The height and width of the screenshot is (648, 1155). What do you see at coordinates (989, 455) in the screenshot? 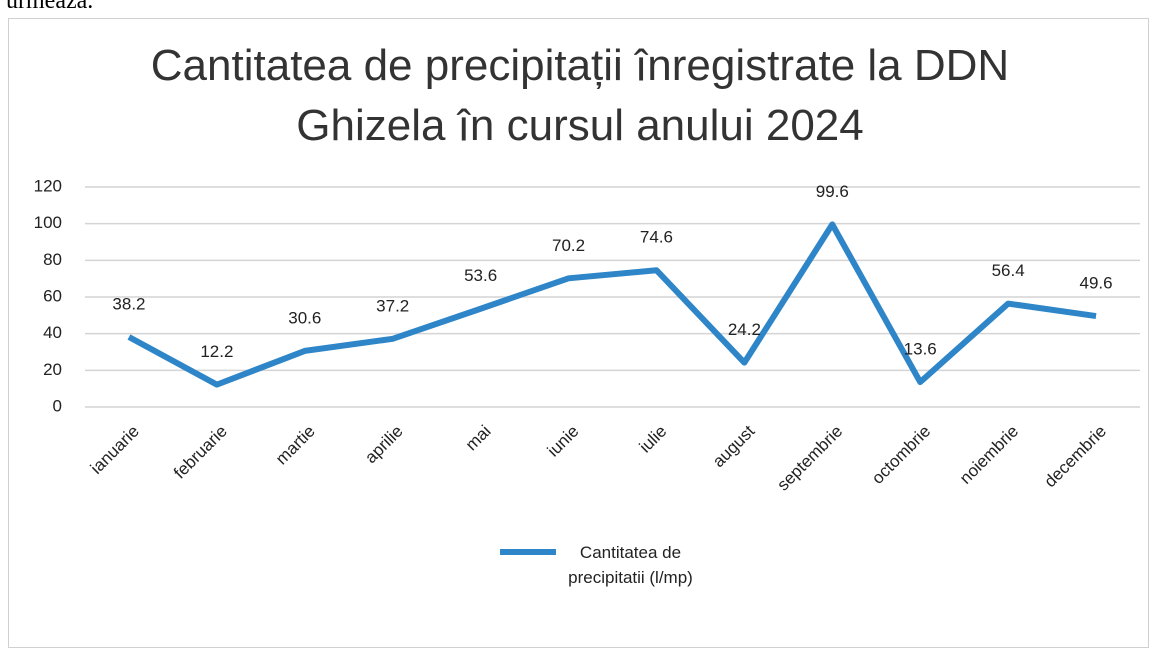
I see `x-tick-label: noiembrie` at bounding box center [989, 455].